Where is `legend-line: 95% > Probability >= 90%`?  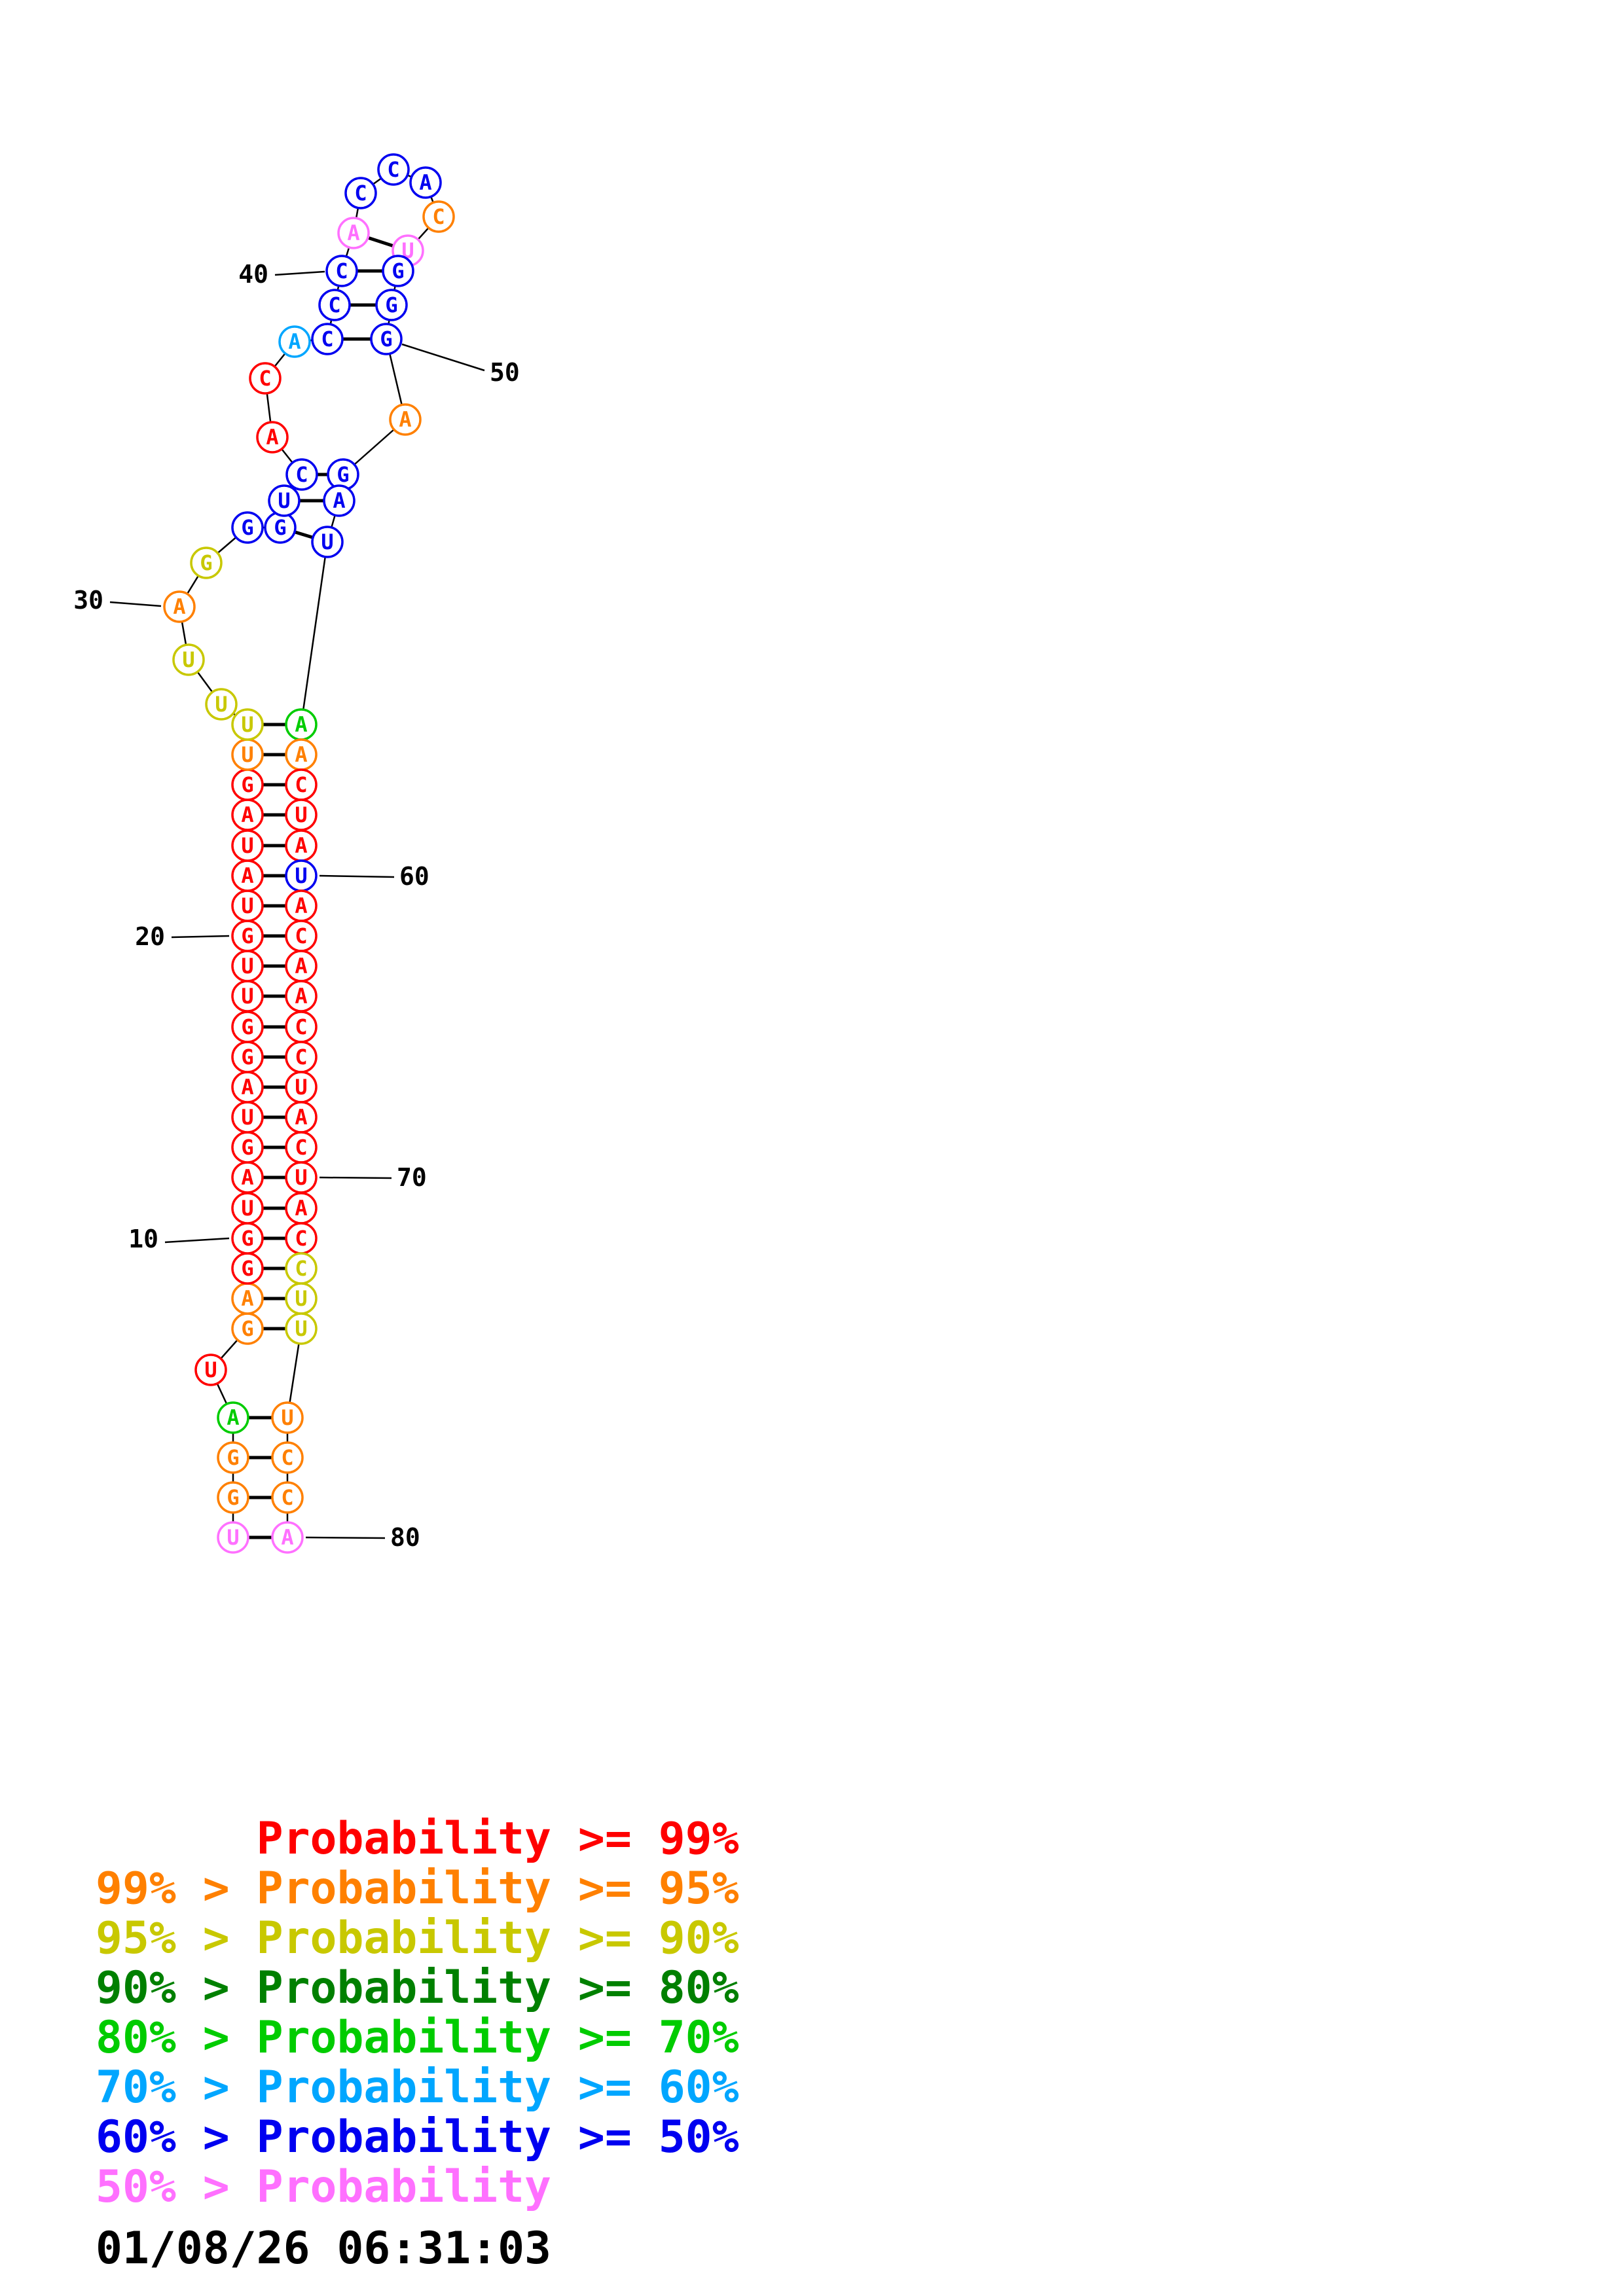 legend-line: 95% > Probability >= 90% is located at coordinates (417, 1938).